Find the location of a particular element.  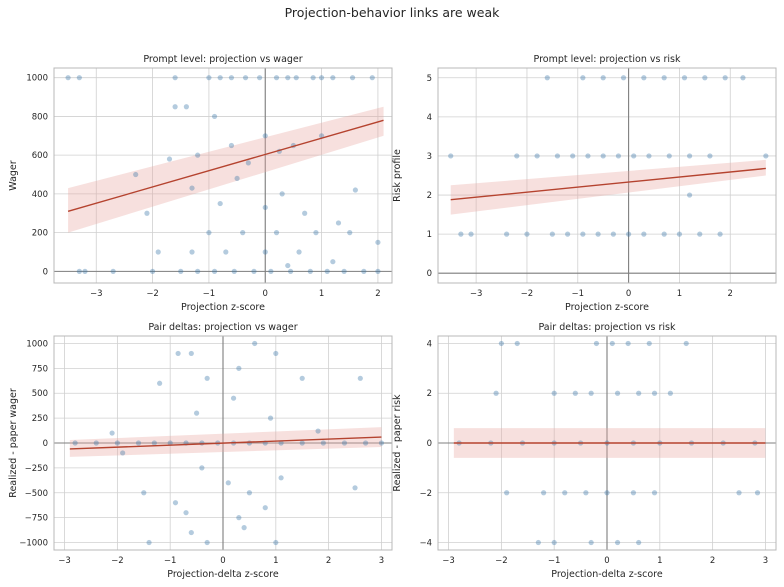

chart-1-fit-line is located at coordinates (225, 166).